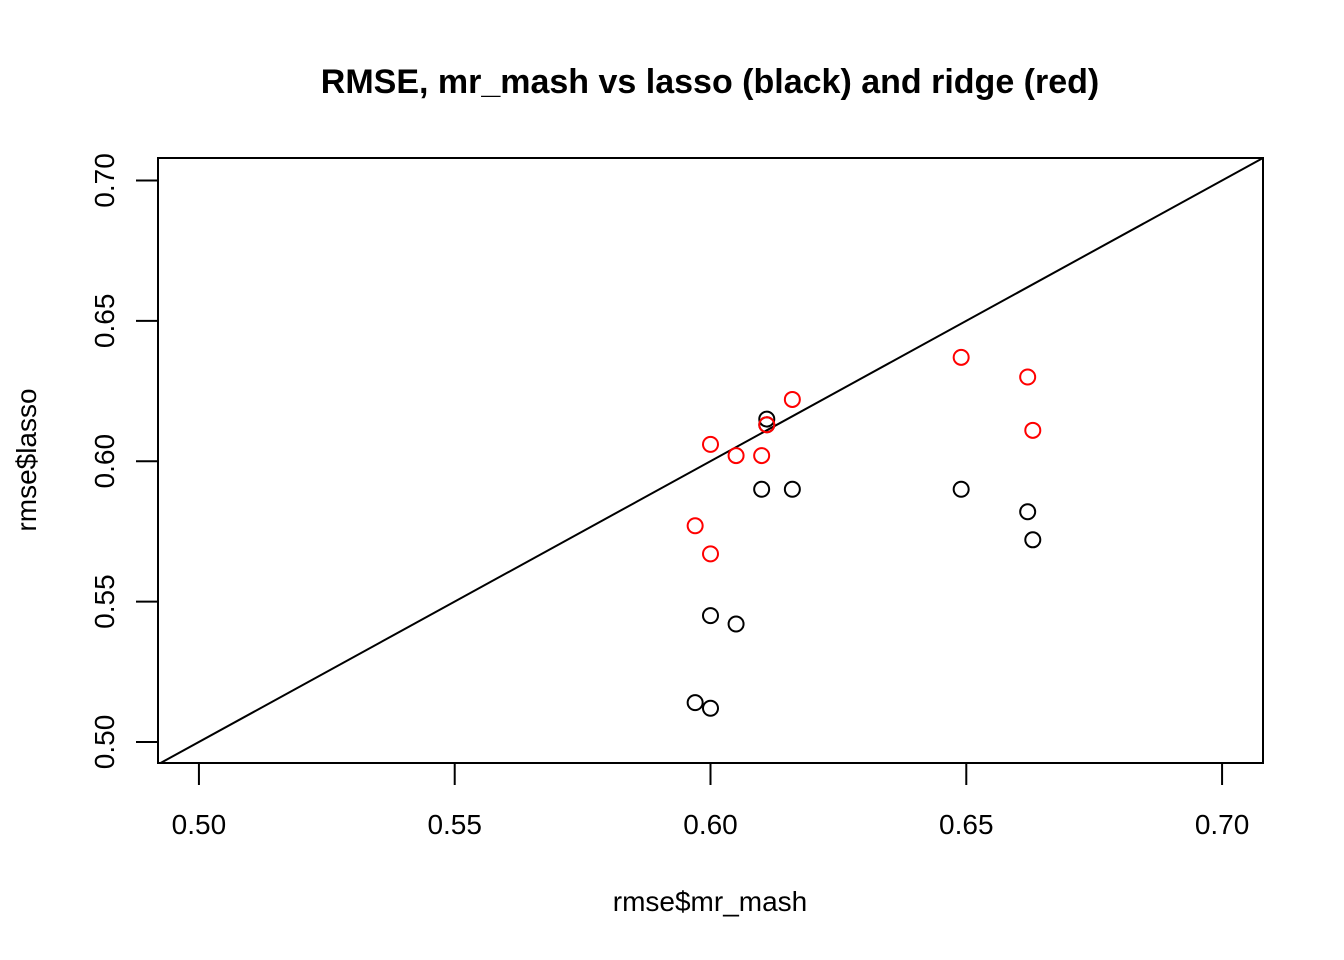  What do you see at coordinates (104, 601) in the screenshot?
I see `y-tick-label: 0.55` at bounding box center [104, 601].